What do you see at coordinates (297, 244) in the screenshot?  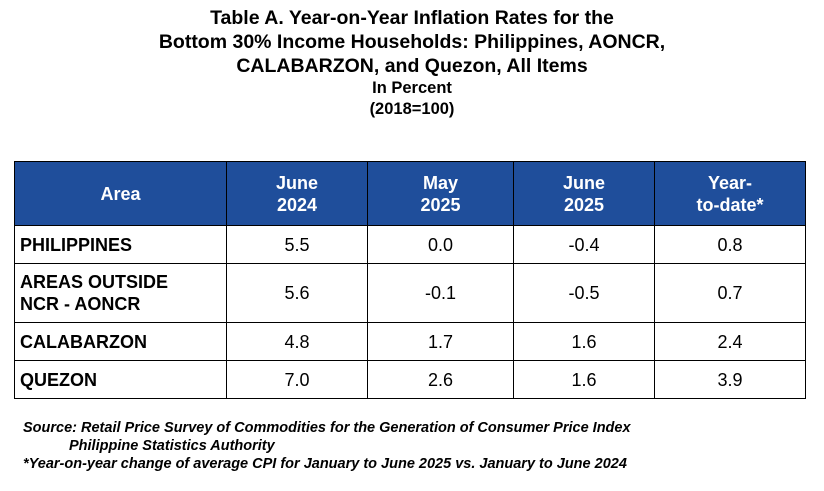 I see `june-2024-cell: 5.5` at bounding box center [297, 244].